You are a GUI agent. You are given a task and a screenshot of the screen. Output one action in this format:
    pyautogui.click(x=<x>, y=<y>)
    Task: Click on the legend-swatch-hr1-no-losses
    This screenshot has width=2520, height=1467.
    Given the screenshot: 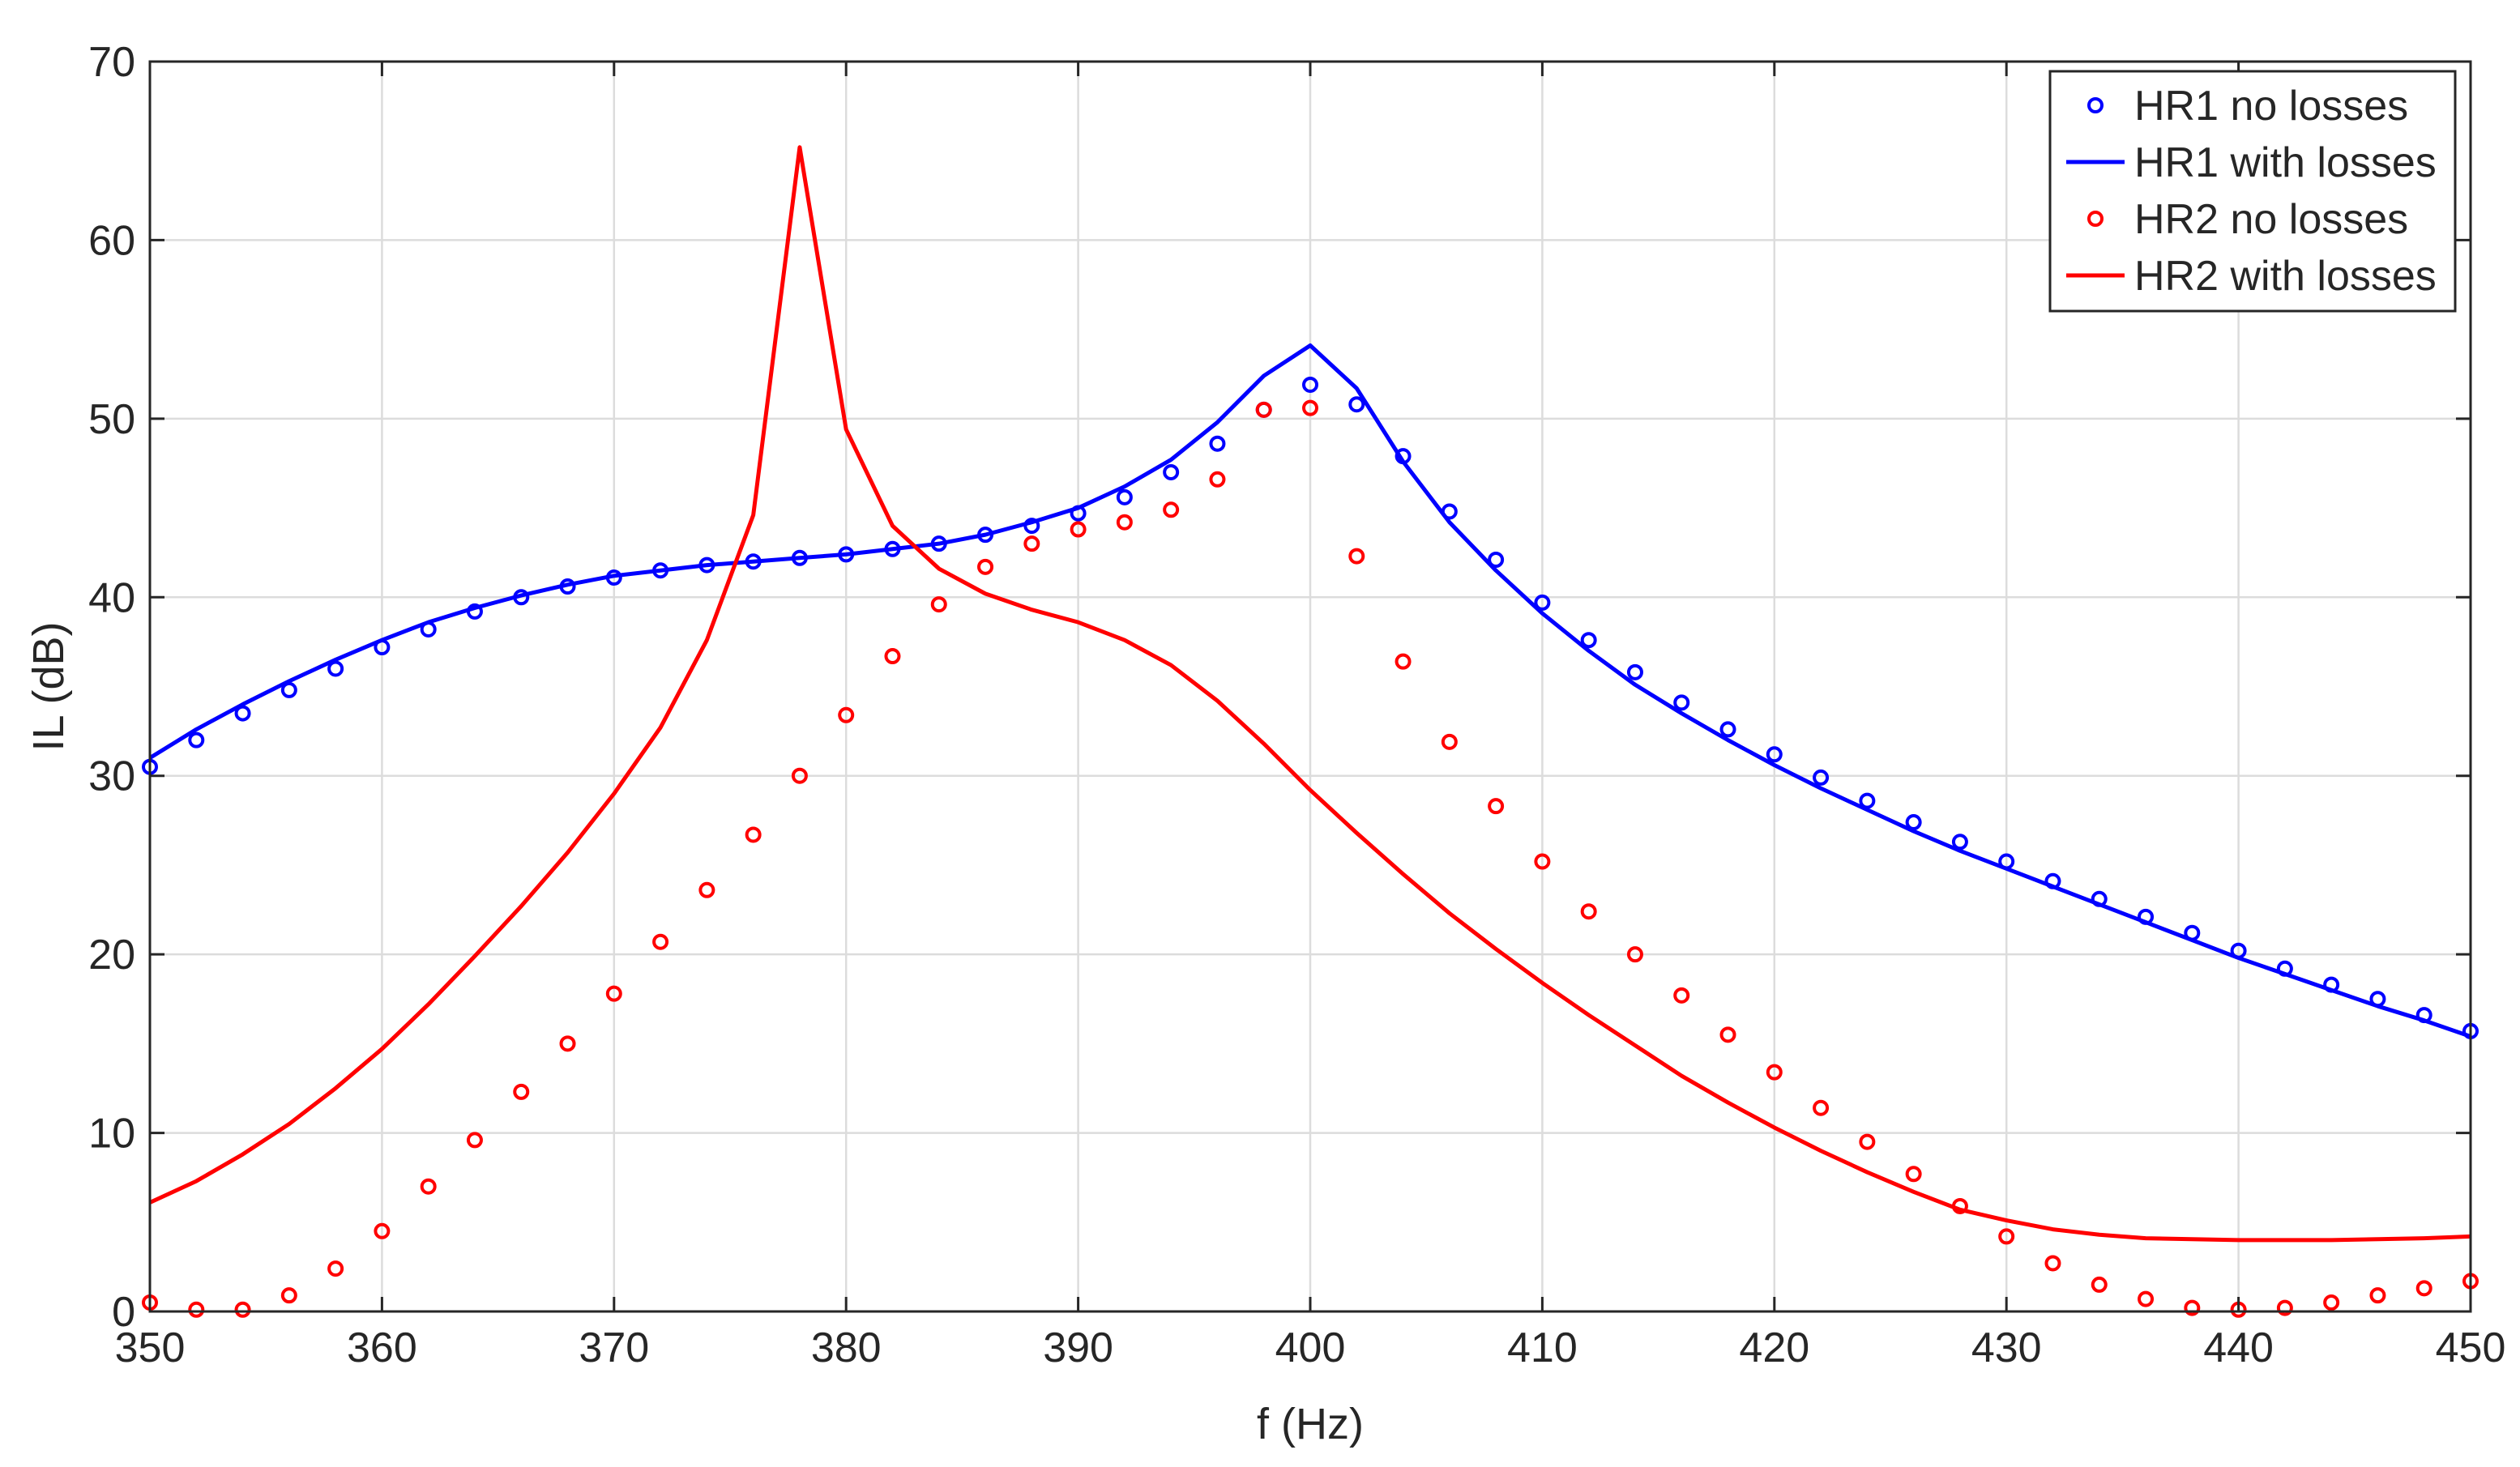 What is the action you would take?
    pyautogui.click(x=2095, y=105)
    